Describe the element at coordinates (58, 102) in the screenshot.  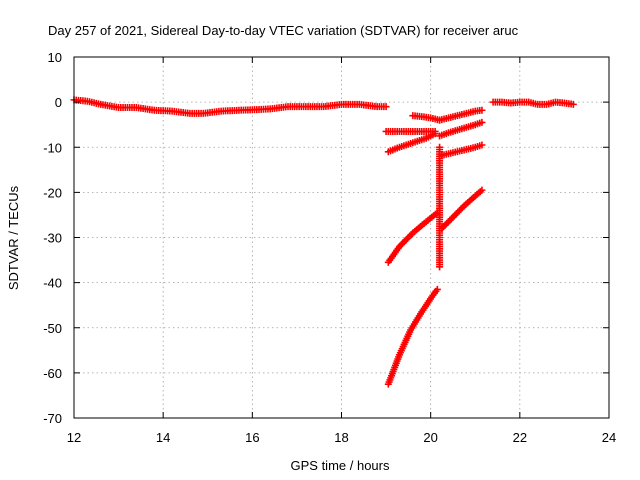
I see `y-tick-label-1: 0` at that location.